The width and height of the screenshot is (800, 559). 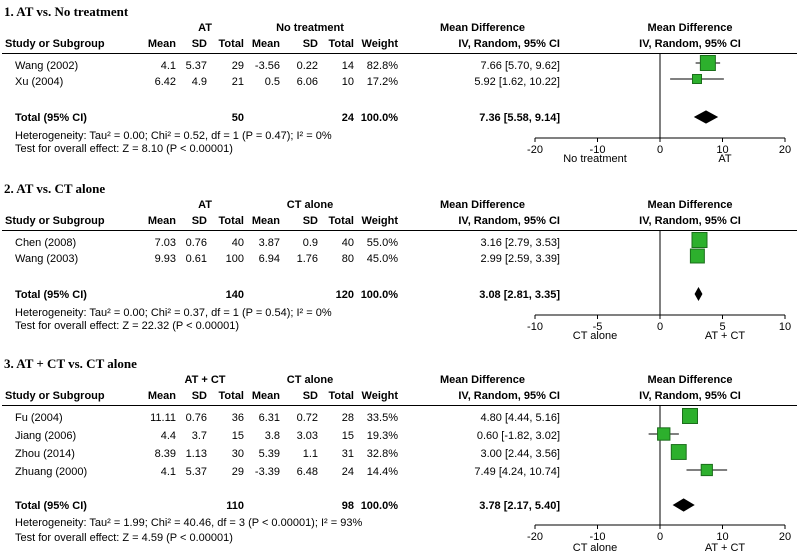 What do you see at coordinates (165, 259) in the screenshot?
I see `mean1: 9.93` at bounding box center [165, 259].